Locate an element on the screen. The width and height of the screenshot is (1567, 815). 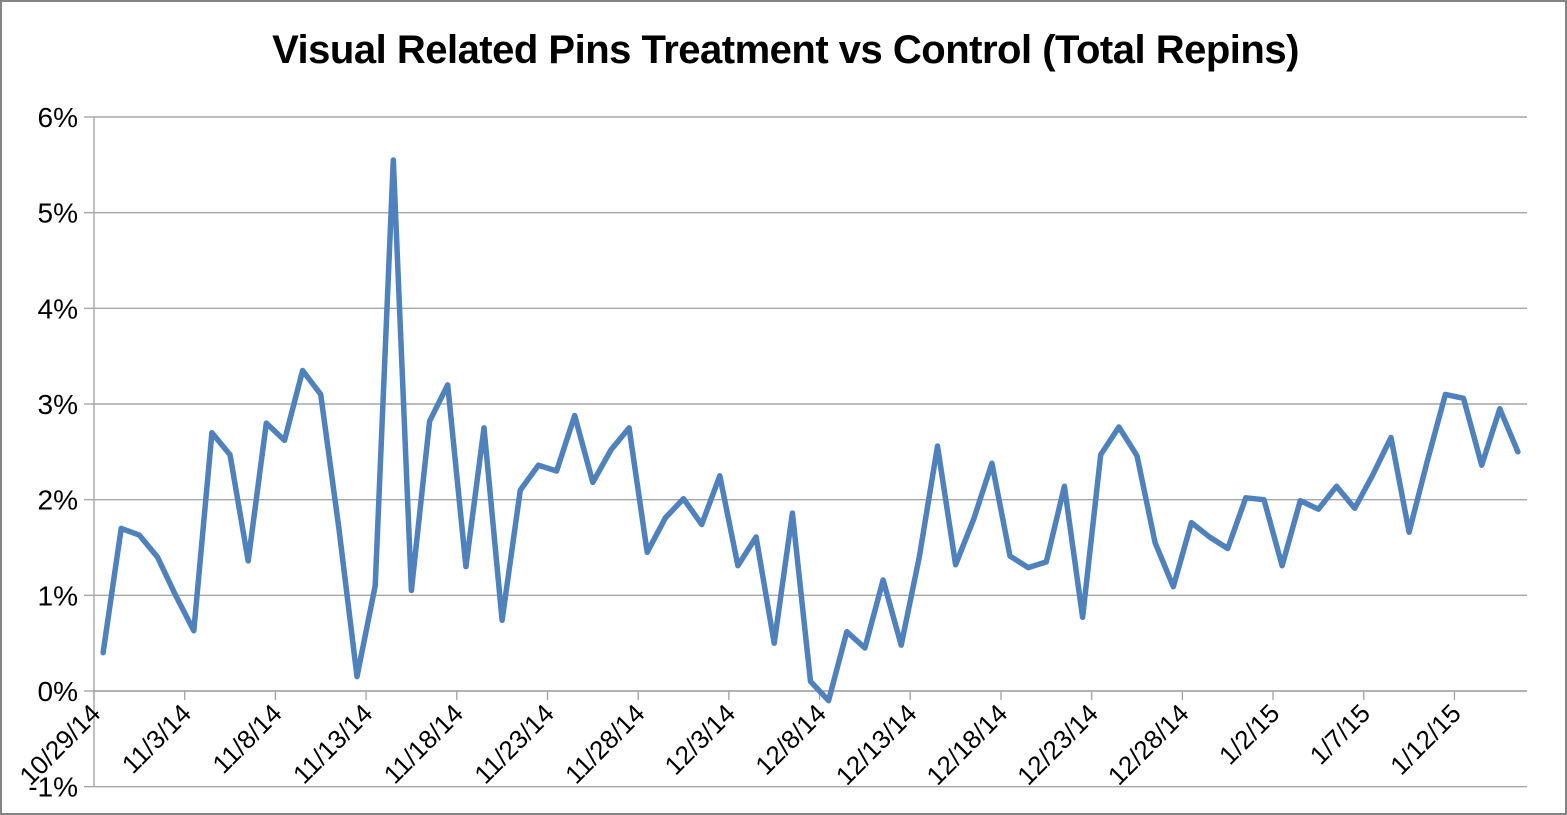
y-tick-label: 3% is located at coordinates (58, 404).